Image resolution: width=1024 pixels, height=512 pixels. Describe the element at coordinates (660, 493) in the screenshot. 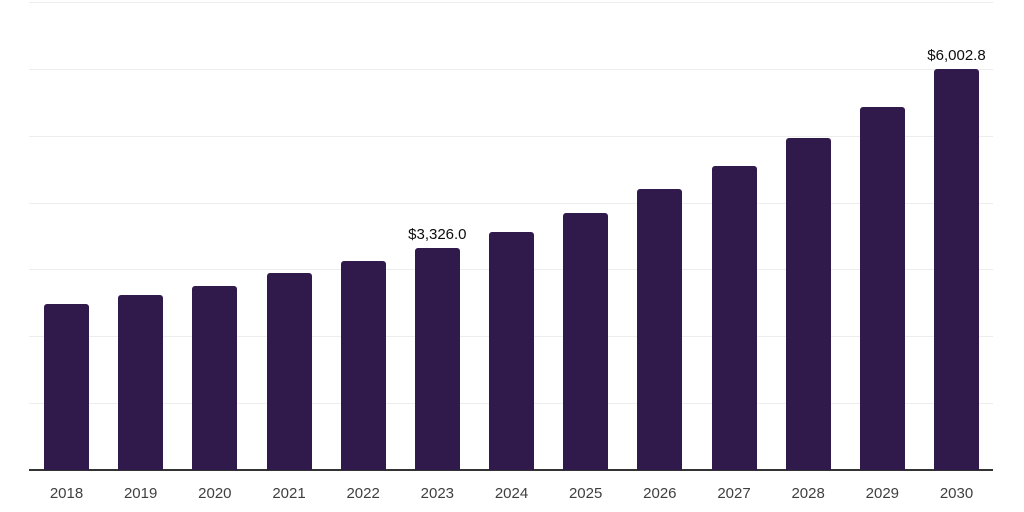

I see `x-tick-2026: 2026` at that location.